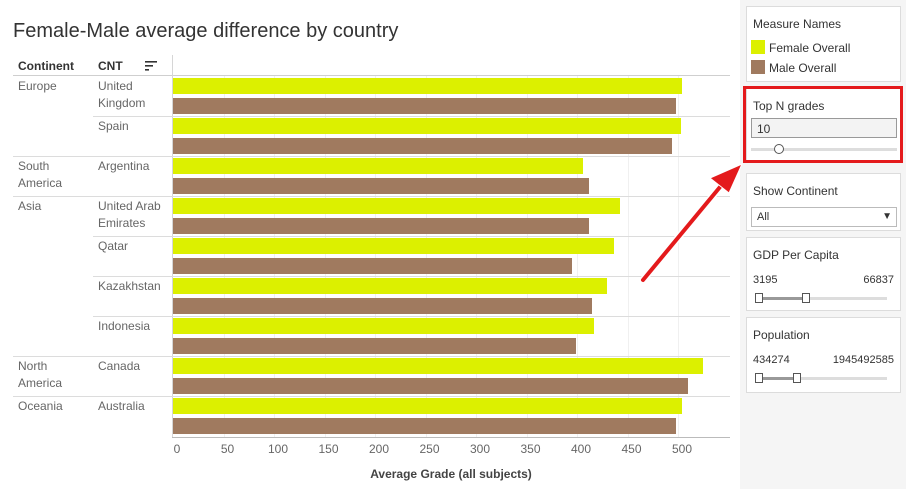 This screenshot has height=489, width=906. I want to click on country-label: Canada, so click(119, 366).